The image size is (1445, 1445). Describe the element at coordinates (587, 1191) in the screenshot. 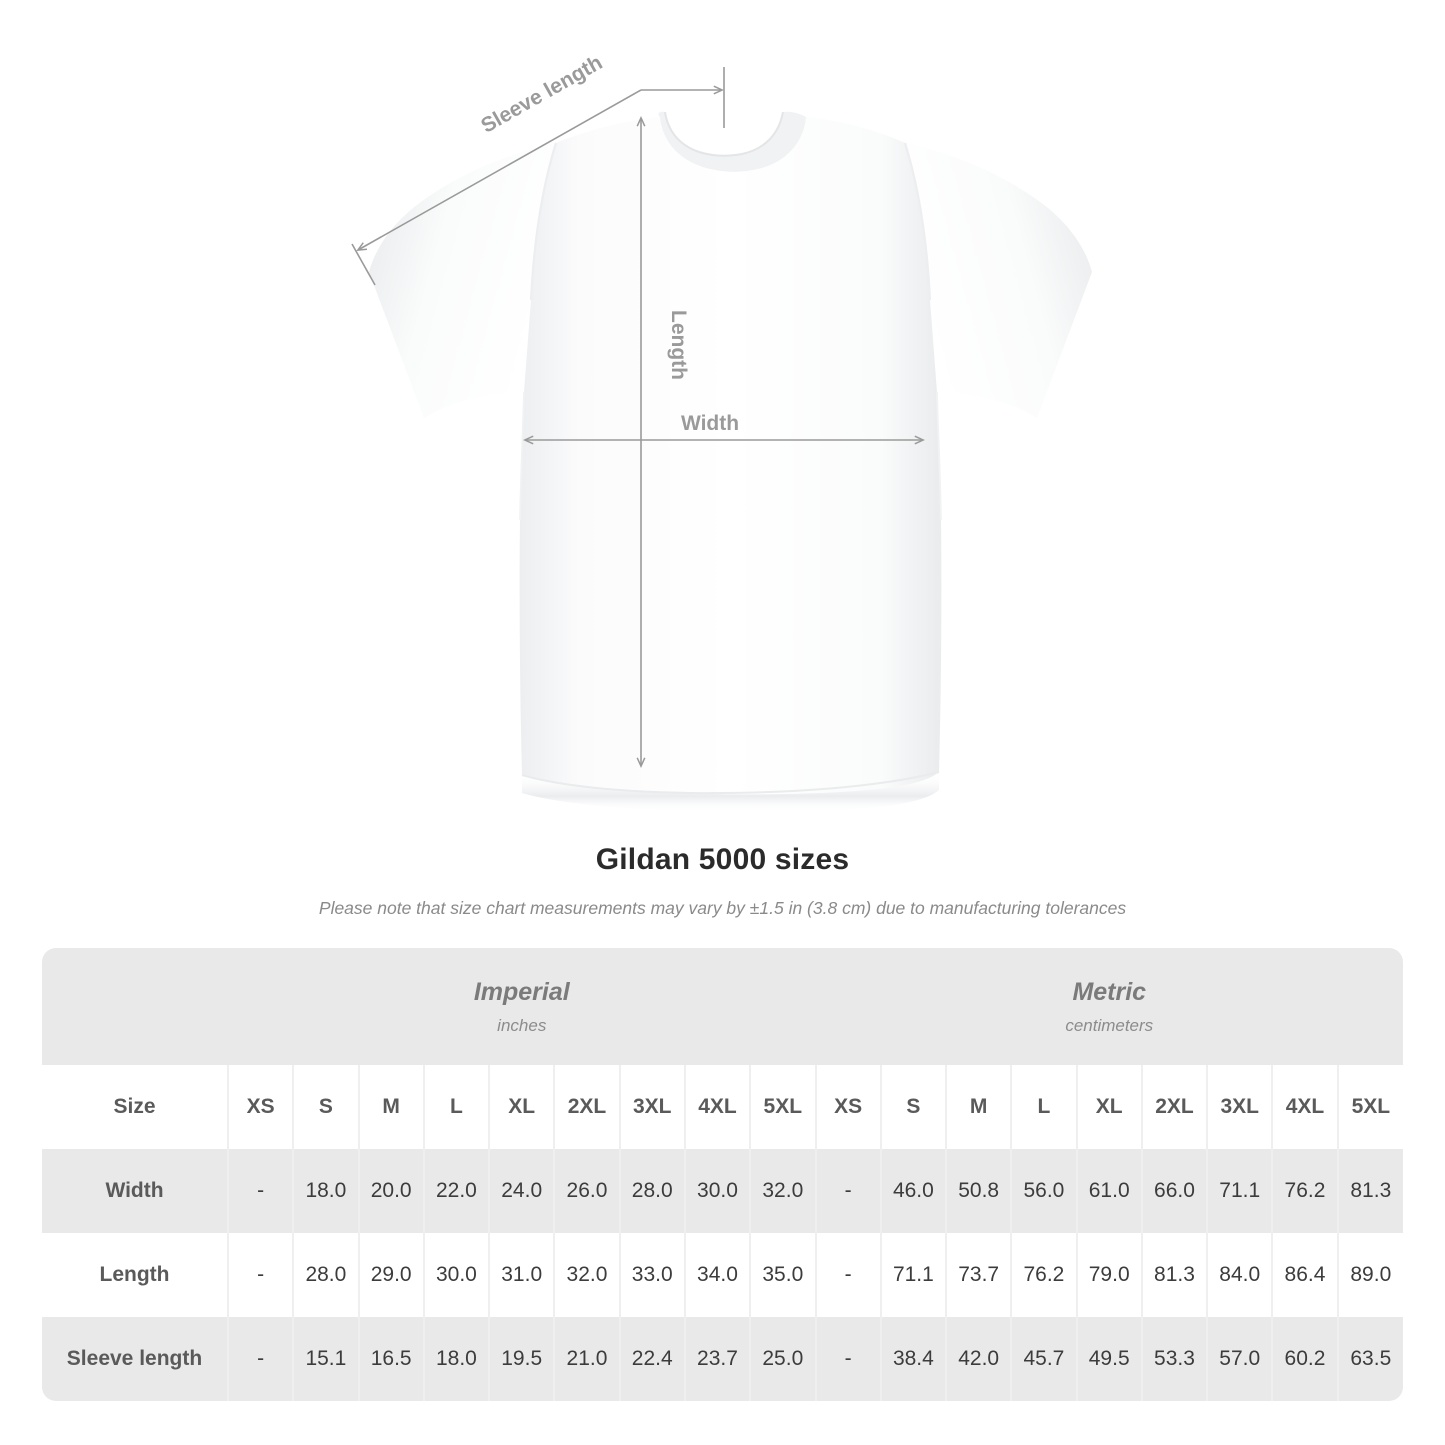

I see `cell-width-imperial-2xl: 26.0` at that location.